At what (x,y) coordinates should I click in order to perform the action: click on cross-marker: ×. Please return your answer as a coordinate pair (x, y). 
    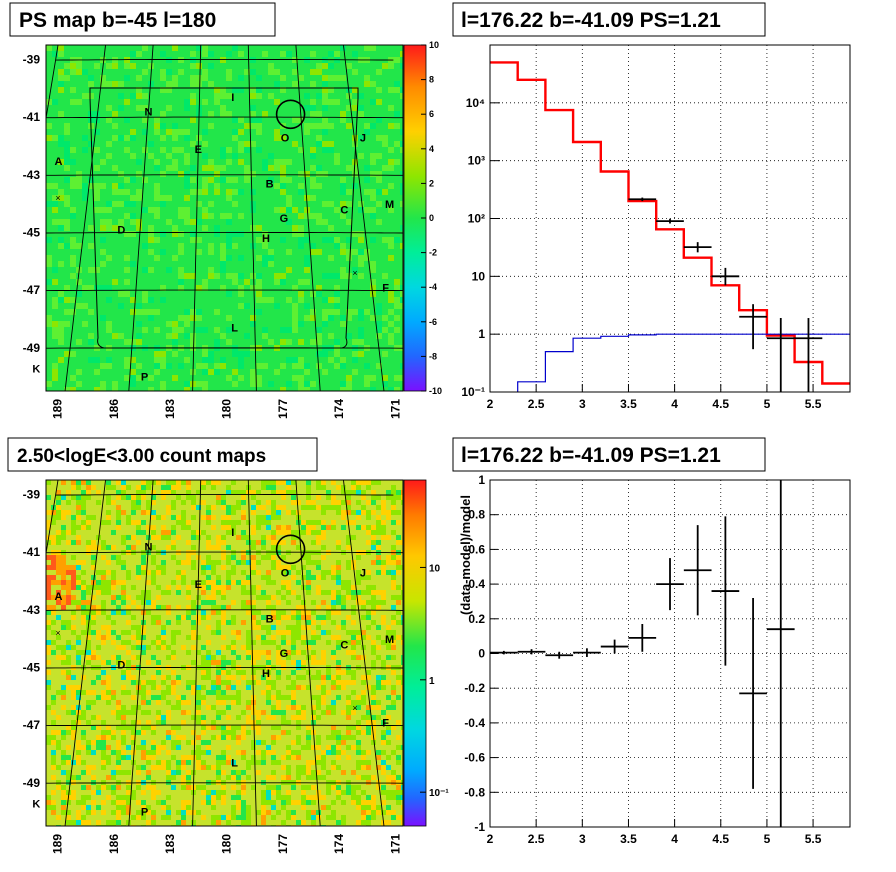
    Looking at the image, I should click on (354, 273).